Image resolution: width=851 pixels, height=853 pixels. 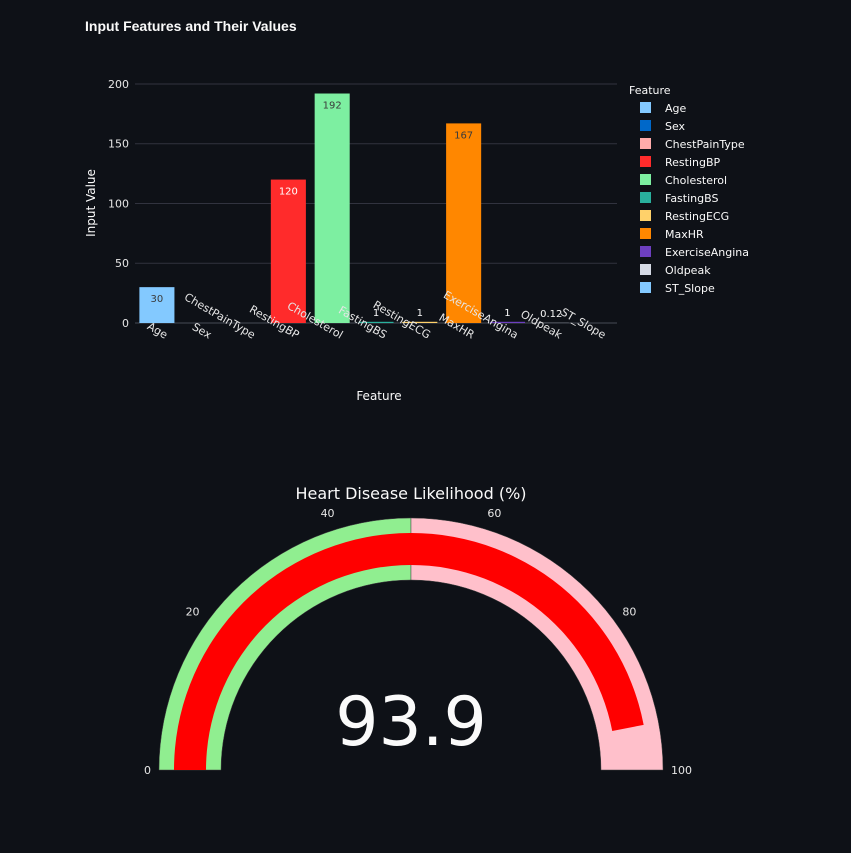 I want to click on legend-label: Sex, so click(x=675, y=126).